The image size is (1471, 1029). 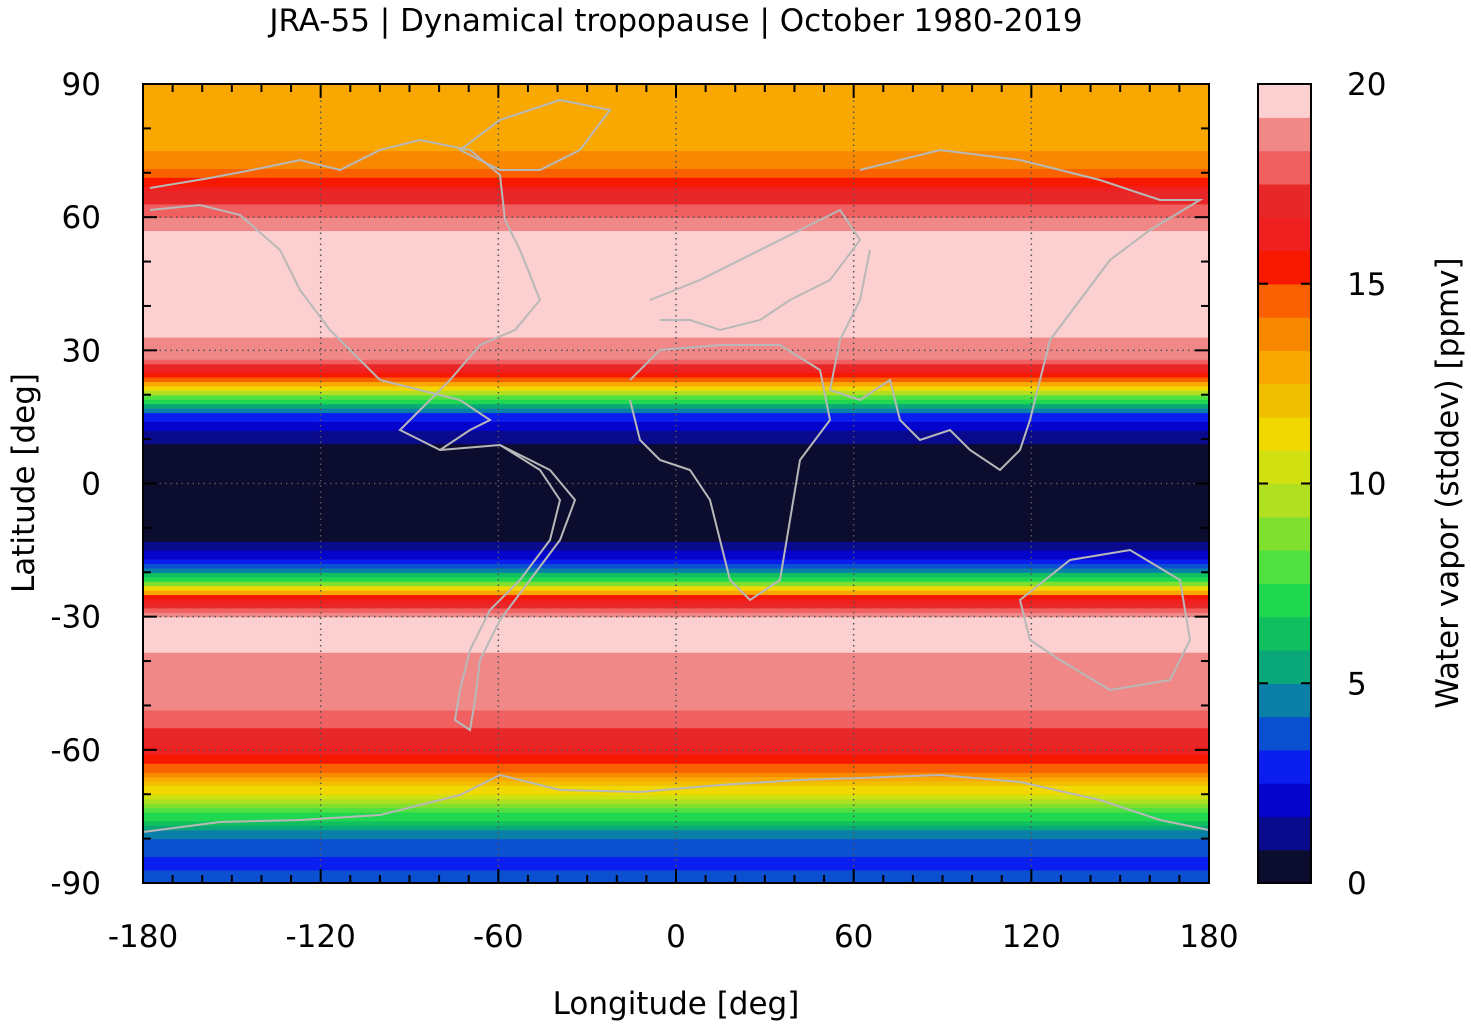 I want to click on x-axis-label: Longitude [deg], so click(x=676, y=1004).